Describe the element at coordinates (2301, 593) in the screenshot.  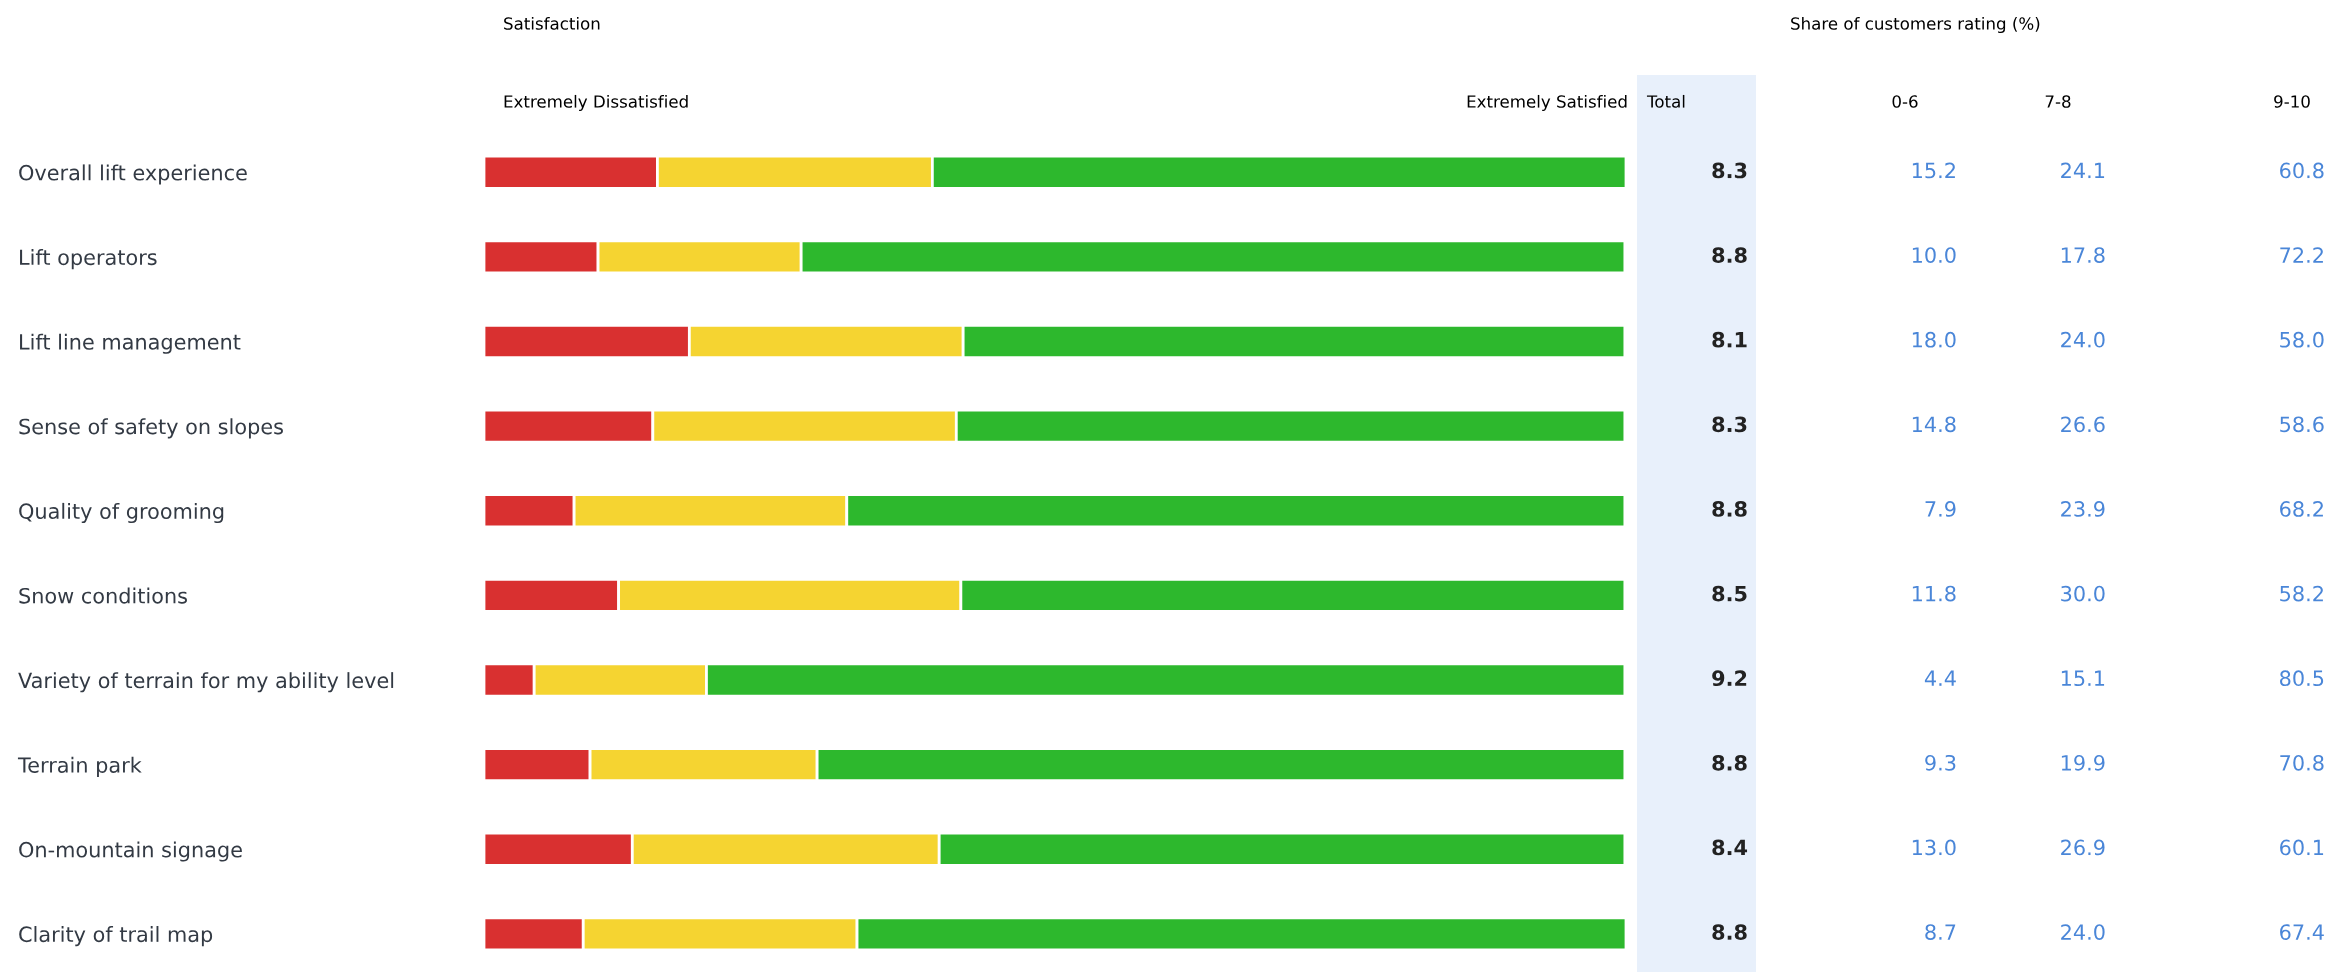
I see `data-label: 58.2` at that location.